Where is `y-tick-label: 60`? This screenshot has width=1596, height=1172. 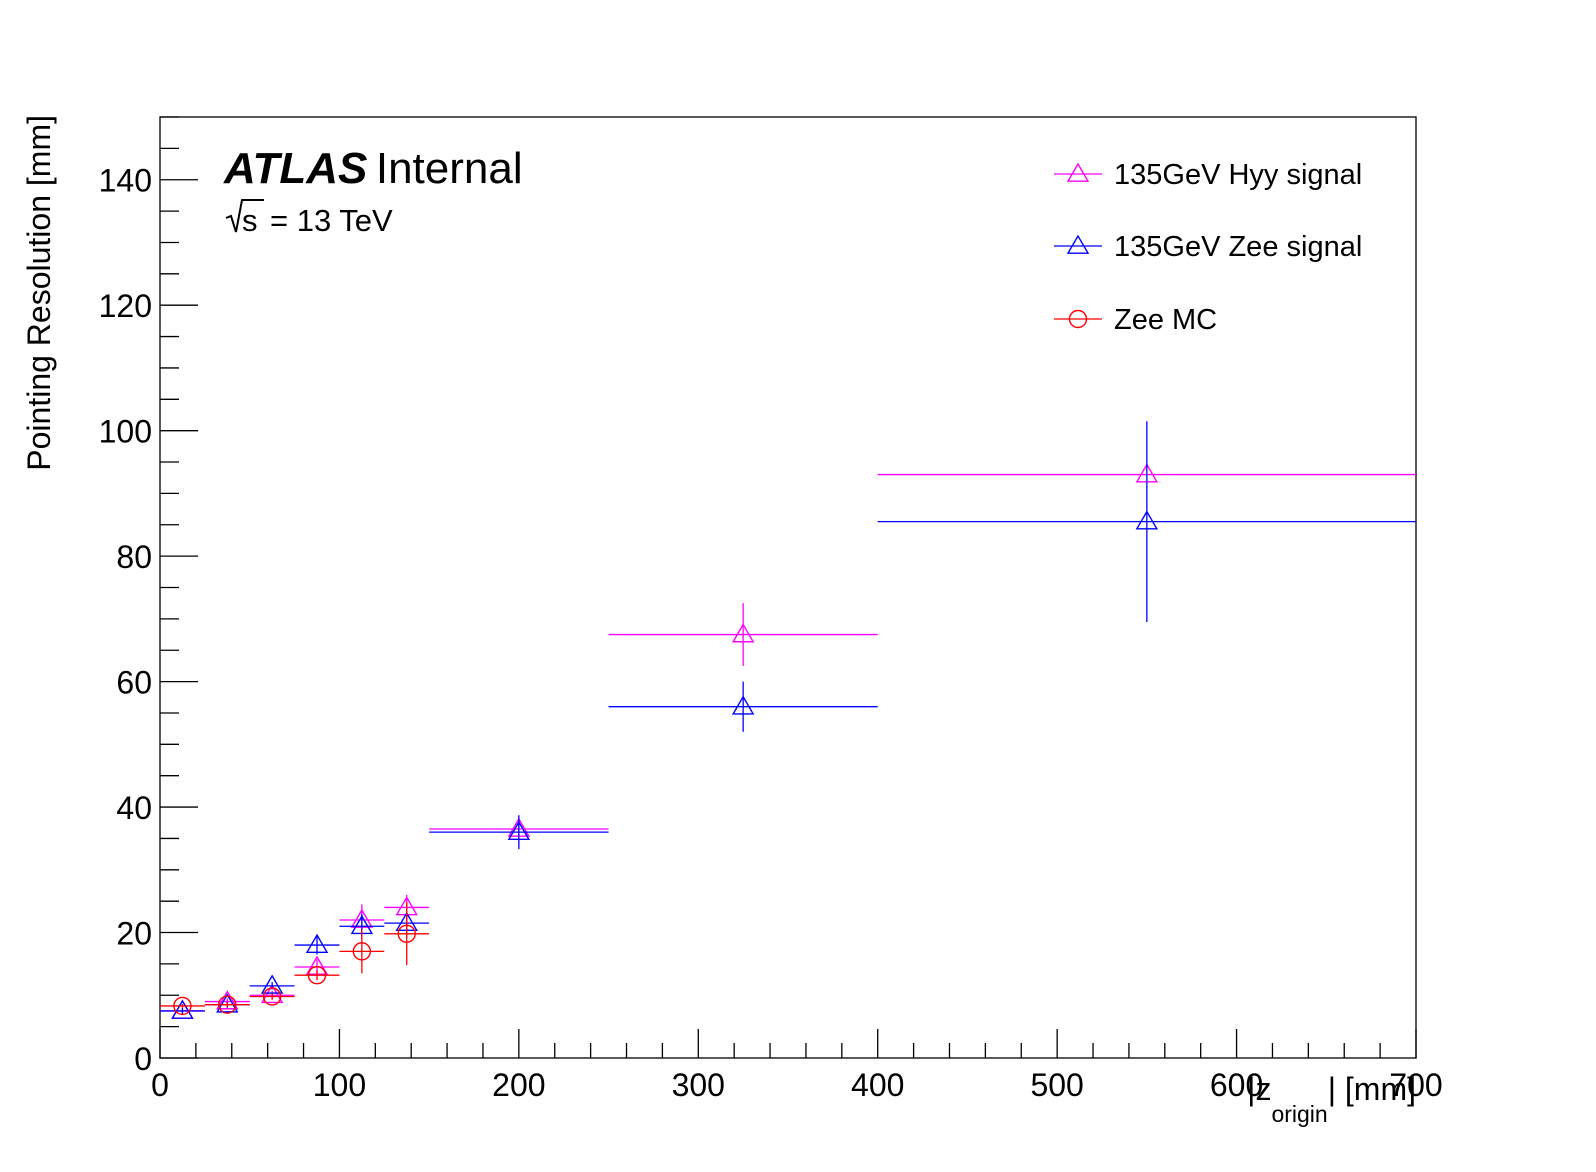
y-tick-label: 60 is located at coordinates (134, 683).